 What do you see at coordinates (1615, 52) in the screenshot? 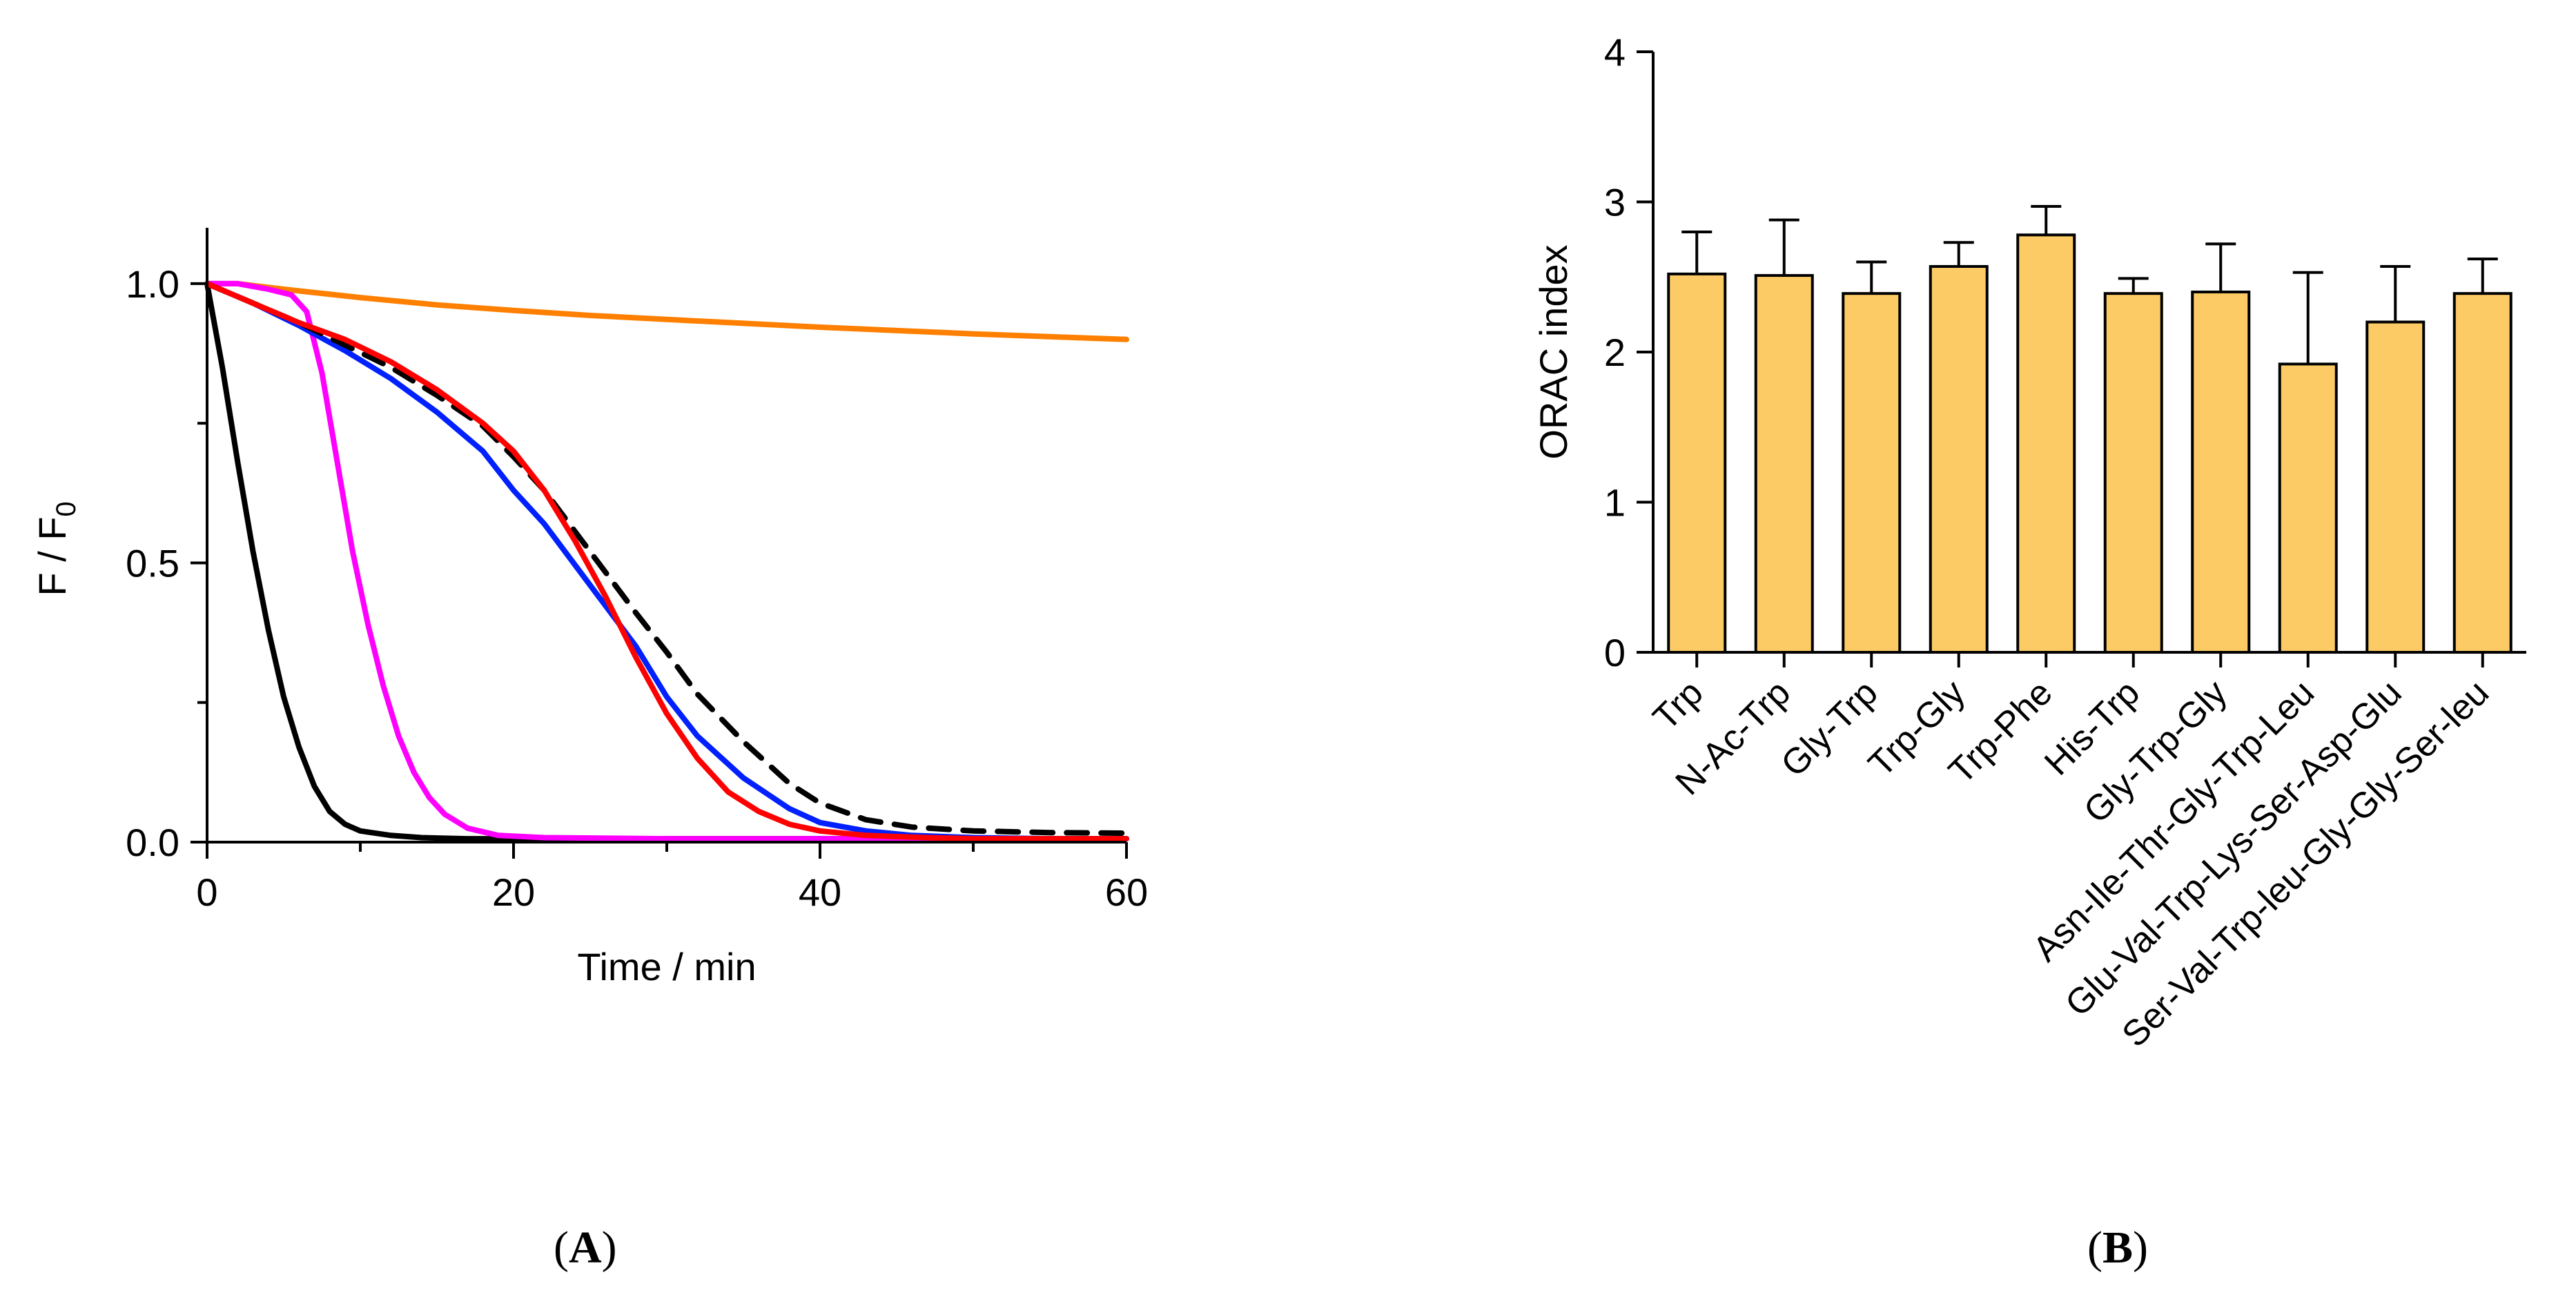
I see `y-tick-label: 4` at bounding box center [1615, 52].